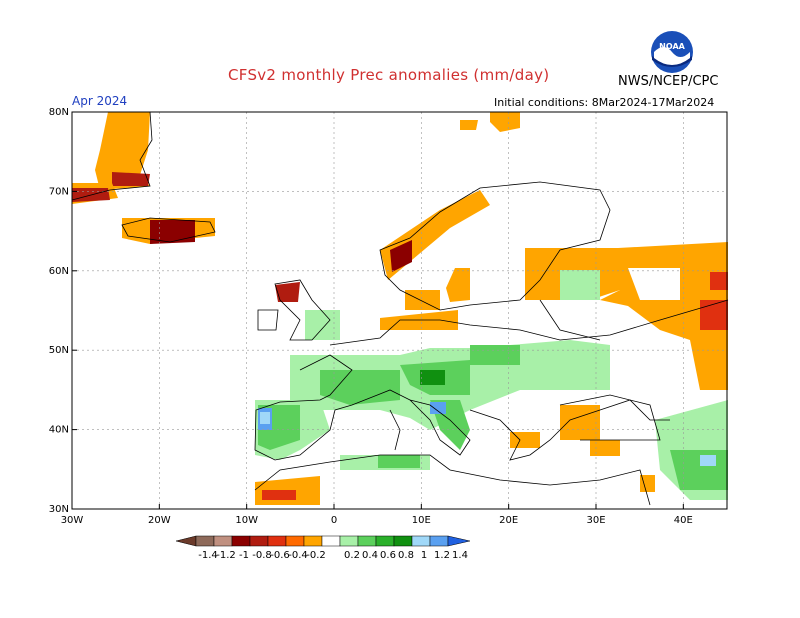  I want to click on legend-label: 0.8, so click(406, 555).